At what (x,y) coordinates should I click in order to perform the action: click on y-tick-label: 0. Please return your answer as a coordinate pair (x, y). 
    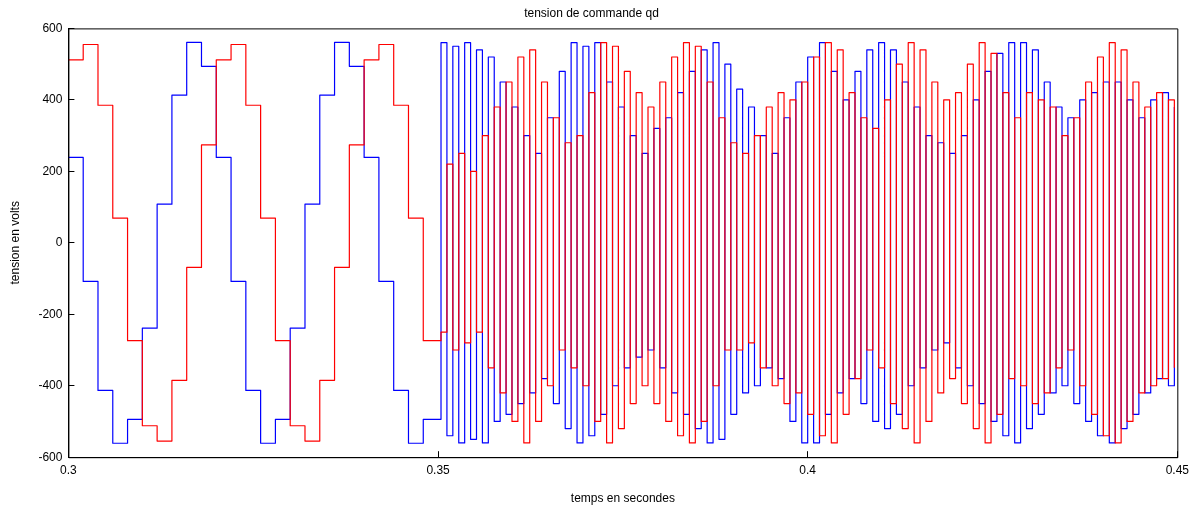
    Looking at the image, I should click on (59, 242).